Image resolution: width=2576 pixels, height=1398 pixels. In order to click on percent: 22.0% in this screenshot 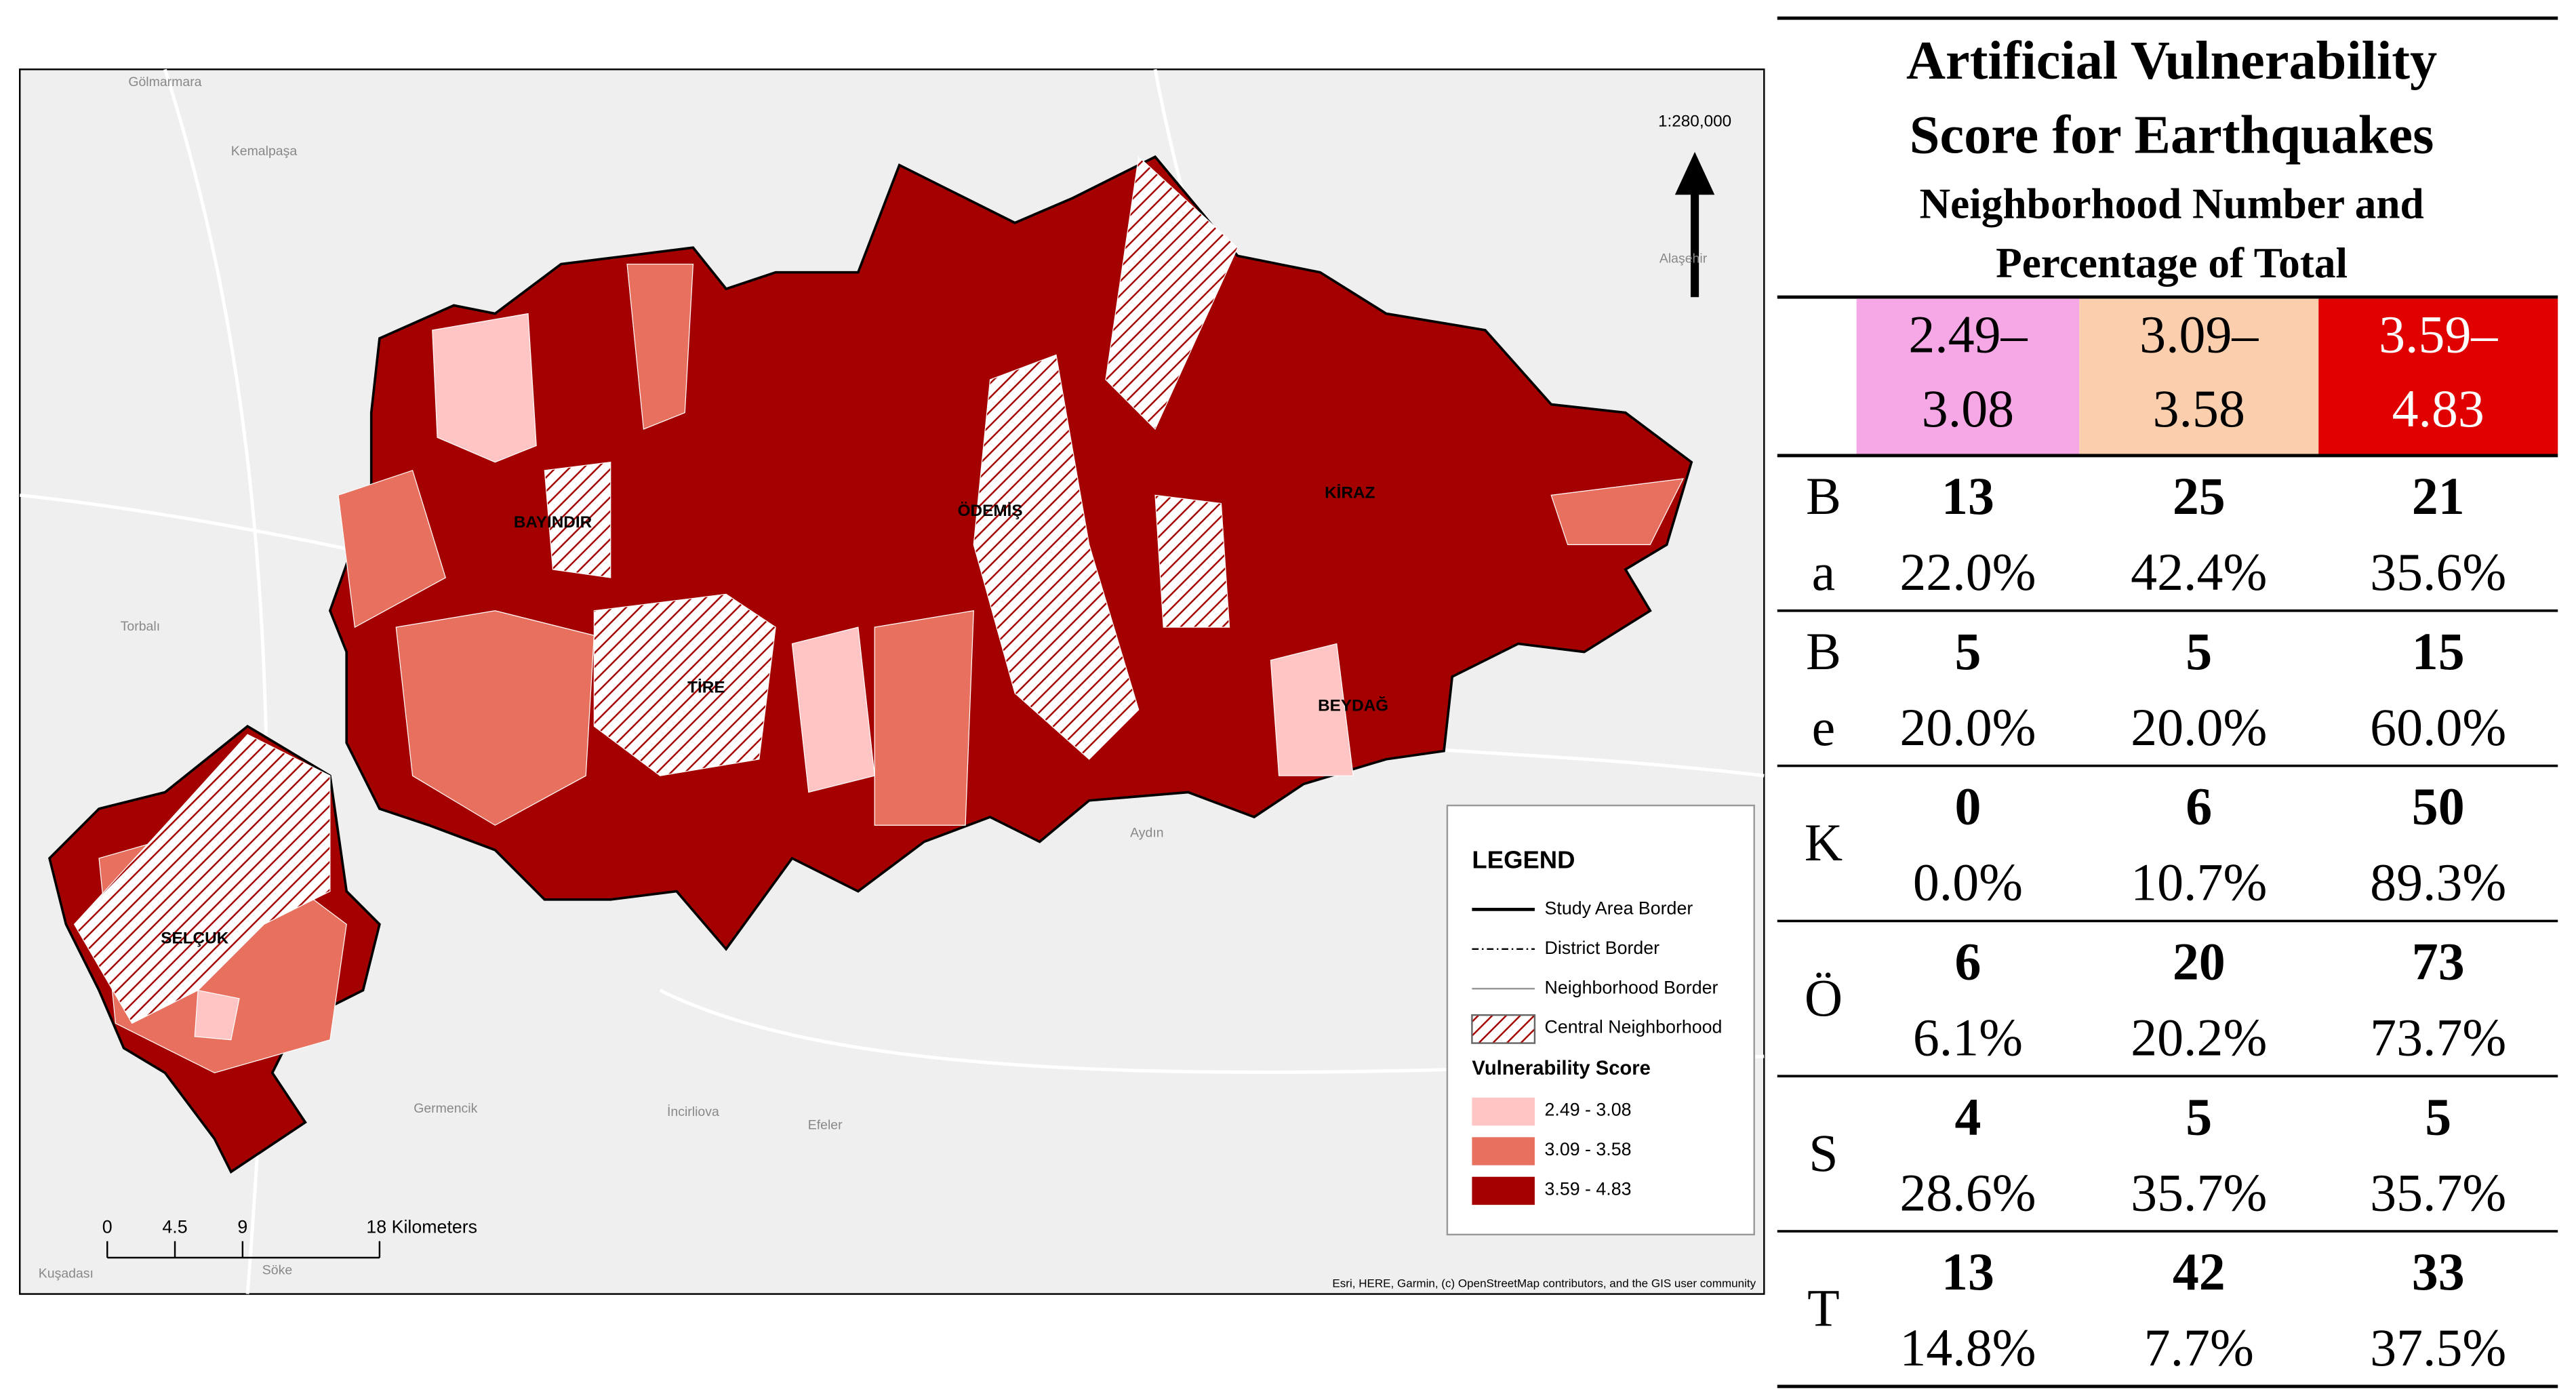, I will do `click(1967, 572)`.